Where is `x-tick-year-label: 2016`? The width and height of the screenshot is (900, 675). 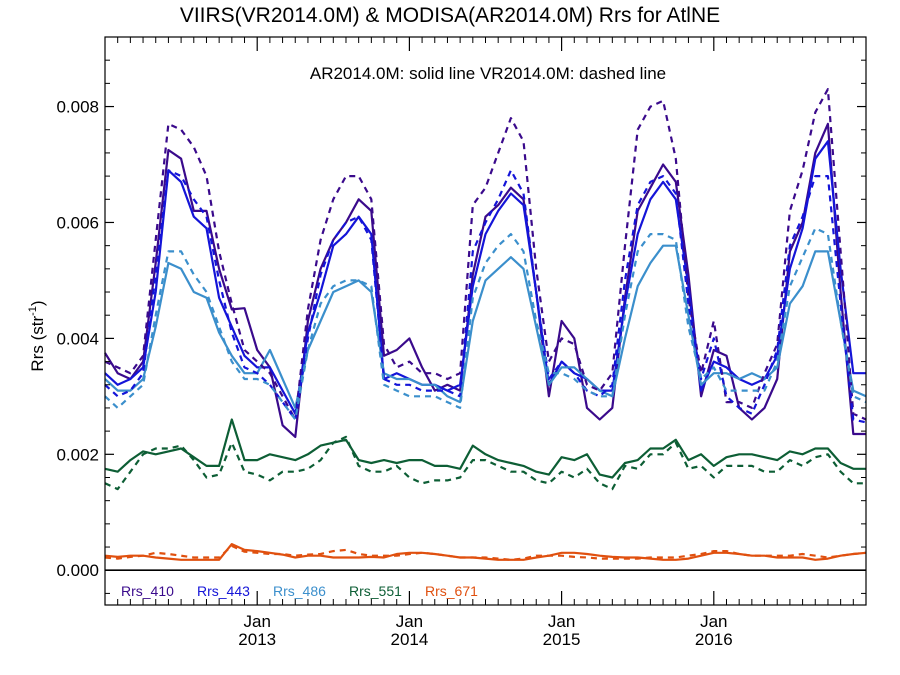 x-tick-year-label: 2016 is located at coordinates (714, 639).